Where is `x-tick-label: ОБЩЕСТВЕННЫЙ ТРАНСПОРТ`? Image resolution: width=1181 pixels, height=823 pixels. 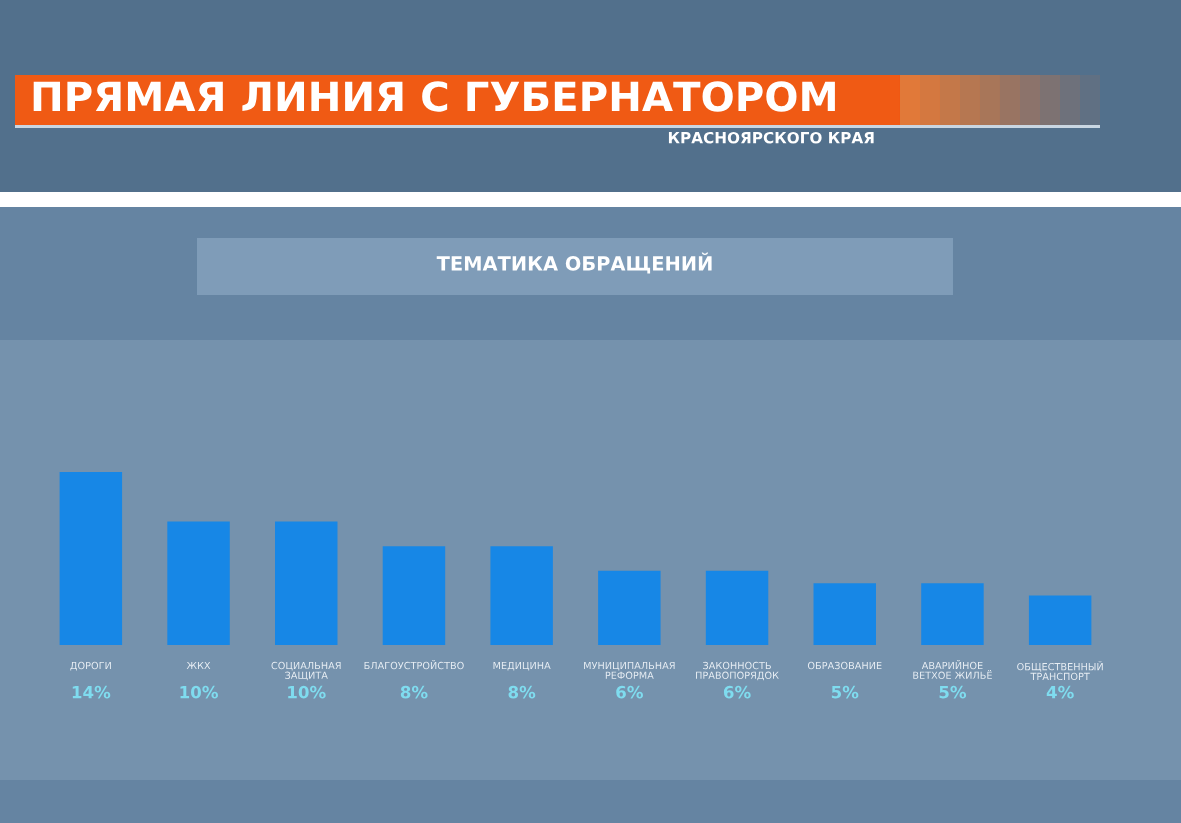
x-tick-label: ОБЩЕСТВЕННЫЙ ТРАНСПОРТ is located at coordinates (1060, 671).